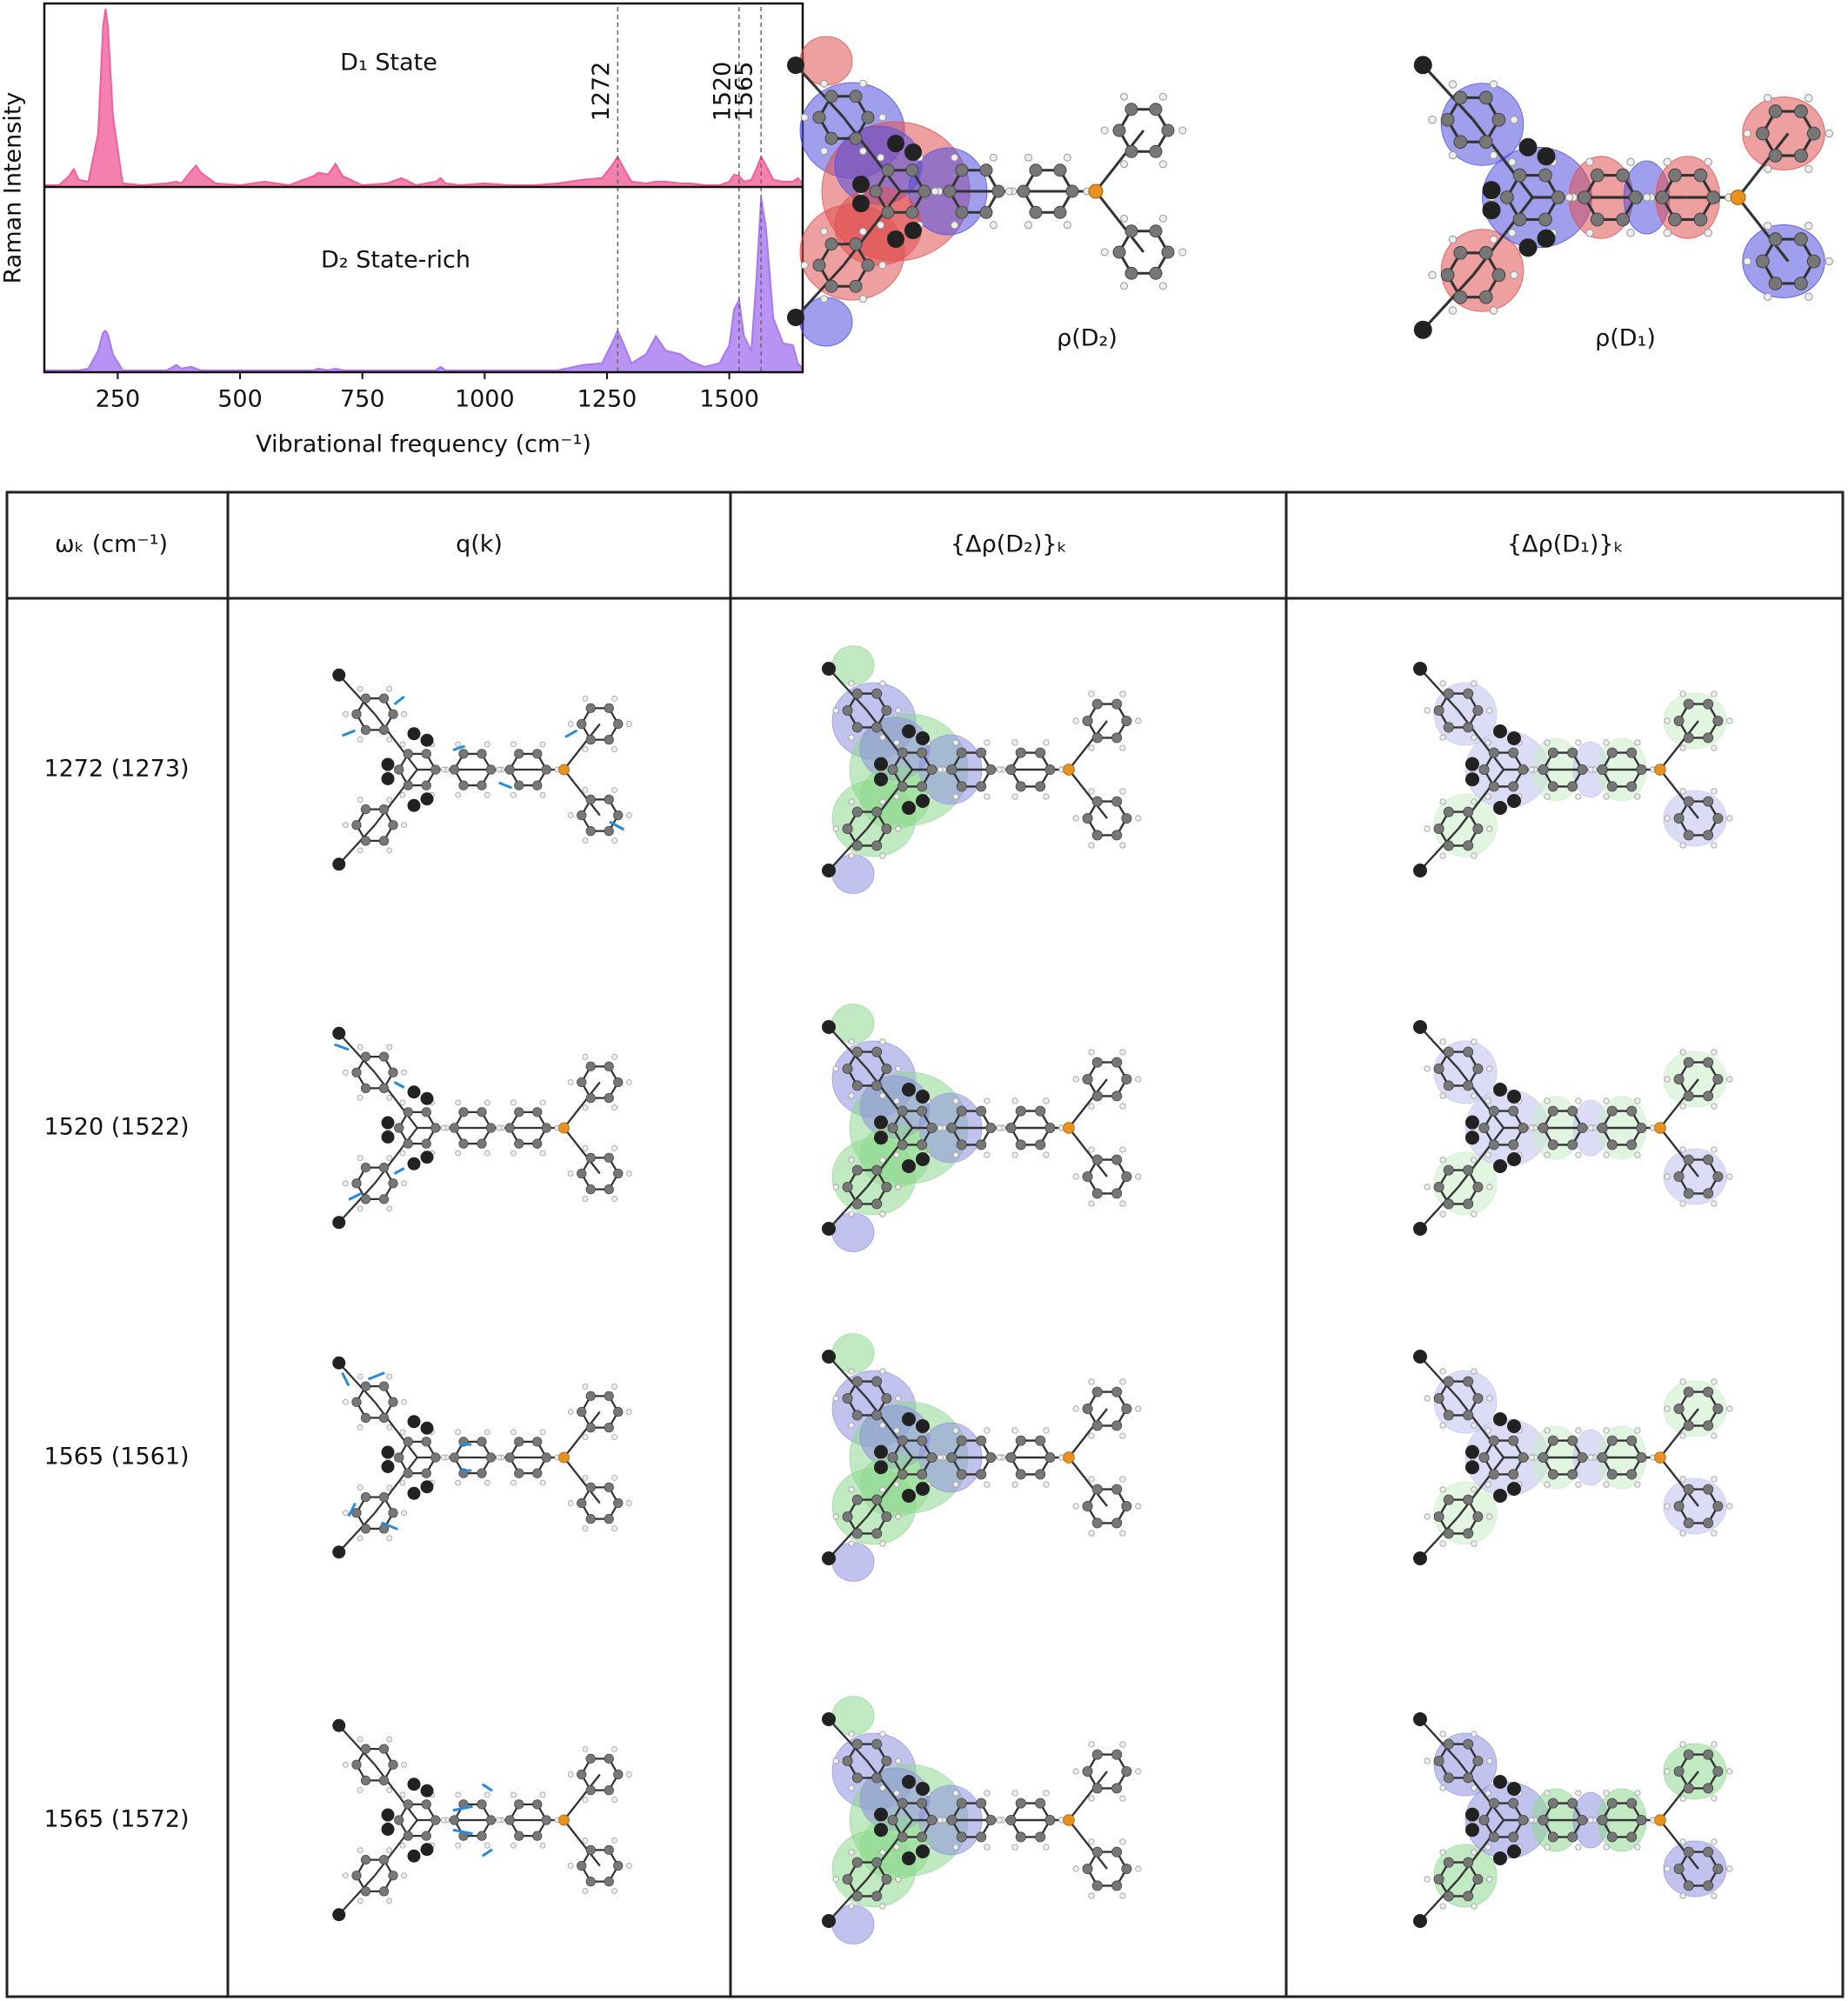 The image size is (1848, 2001). I want to click on area-line, so click(424, 284).